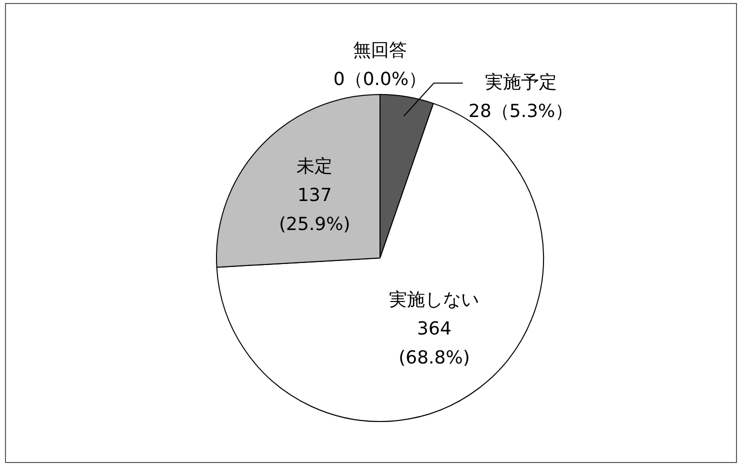 The image size is (744, 470). What do you see at coordinates (434, 299) in the screenshot?
I see `slice-label: 実施しない` at bounding box center [434, 299].